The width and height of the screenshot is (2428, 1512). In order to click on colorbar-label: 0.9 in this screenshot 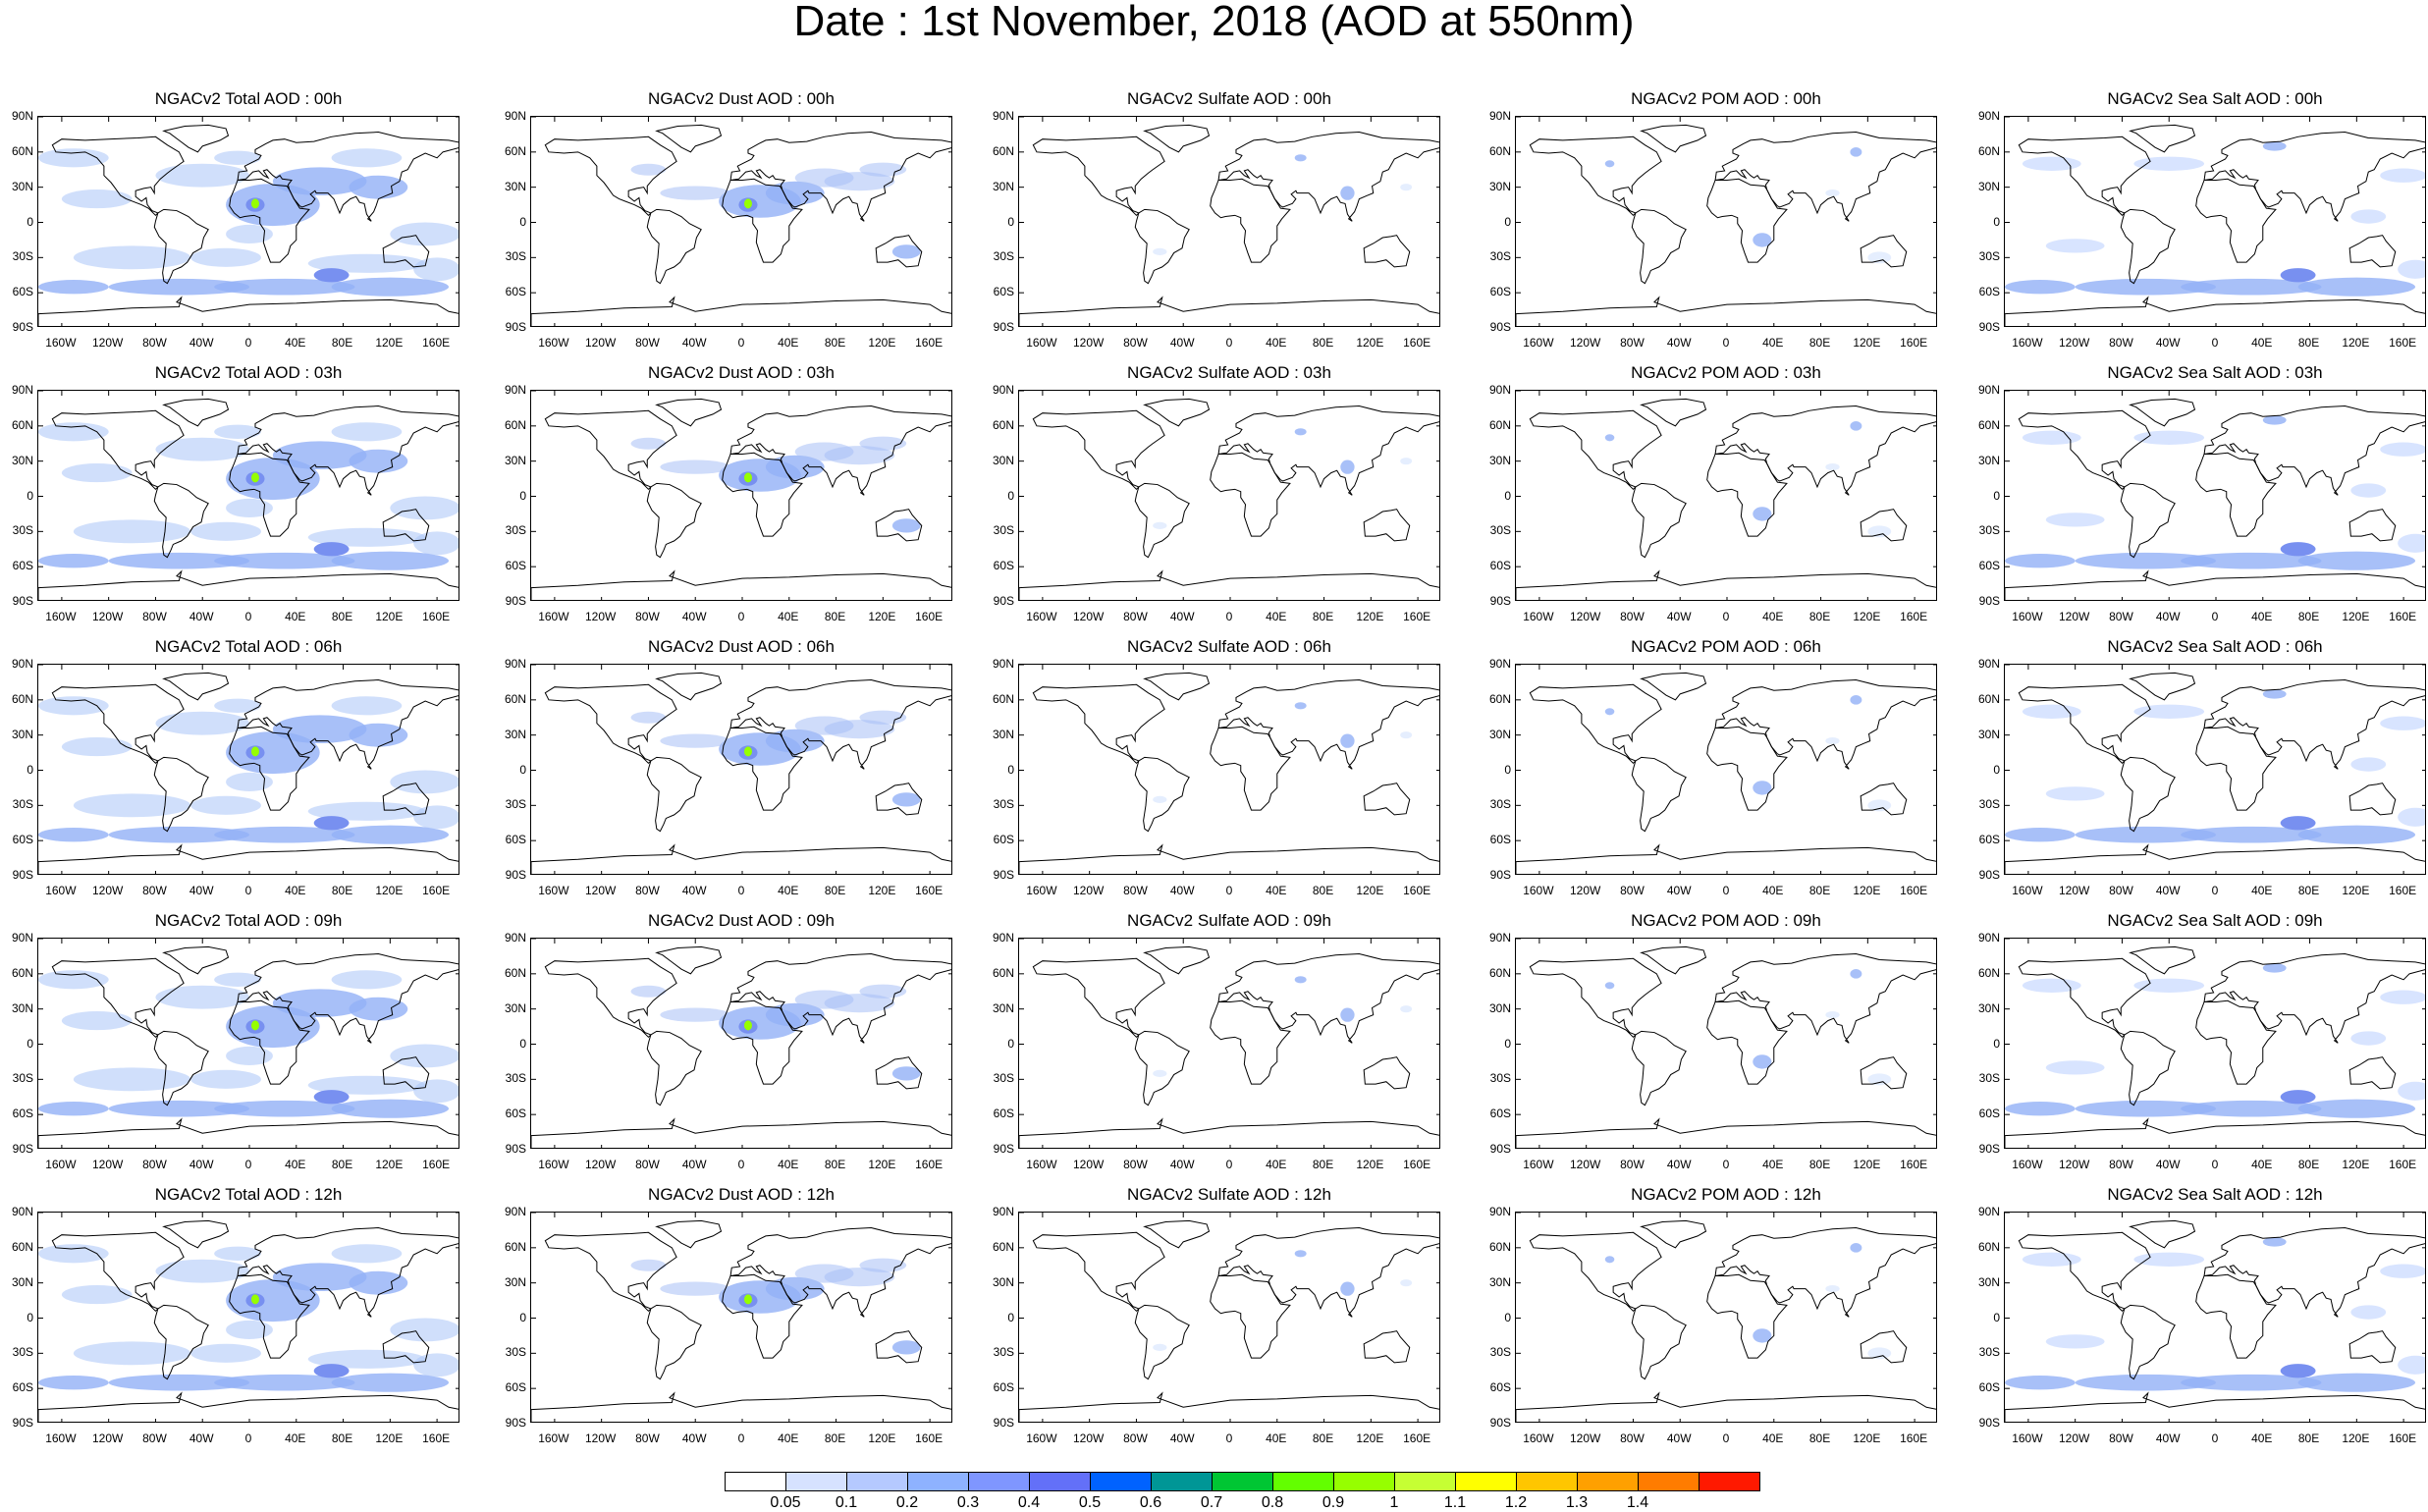, I will do `click(1334, 1502)`.